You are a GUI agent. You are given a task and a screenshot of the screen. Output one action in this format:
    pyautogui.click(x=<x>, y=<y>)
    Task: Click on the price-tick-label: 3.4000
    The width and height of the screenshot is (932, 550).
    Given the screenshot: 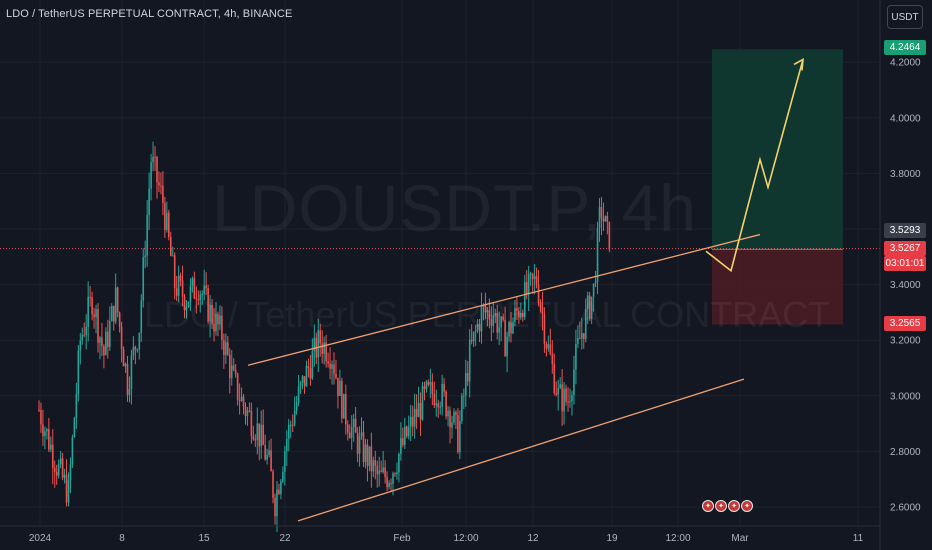 What is the action you would take?
    pyautogui.click(x=905, y=285)
    